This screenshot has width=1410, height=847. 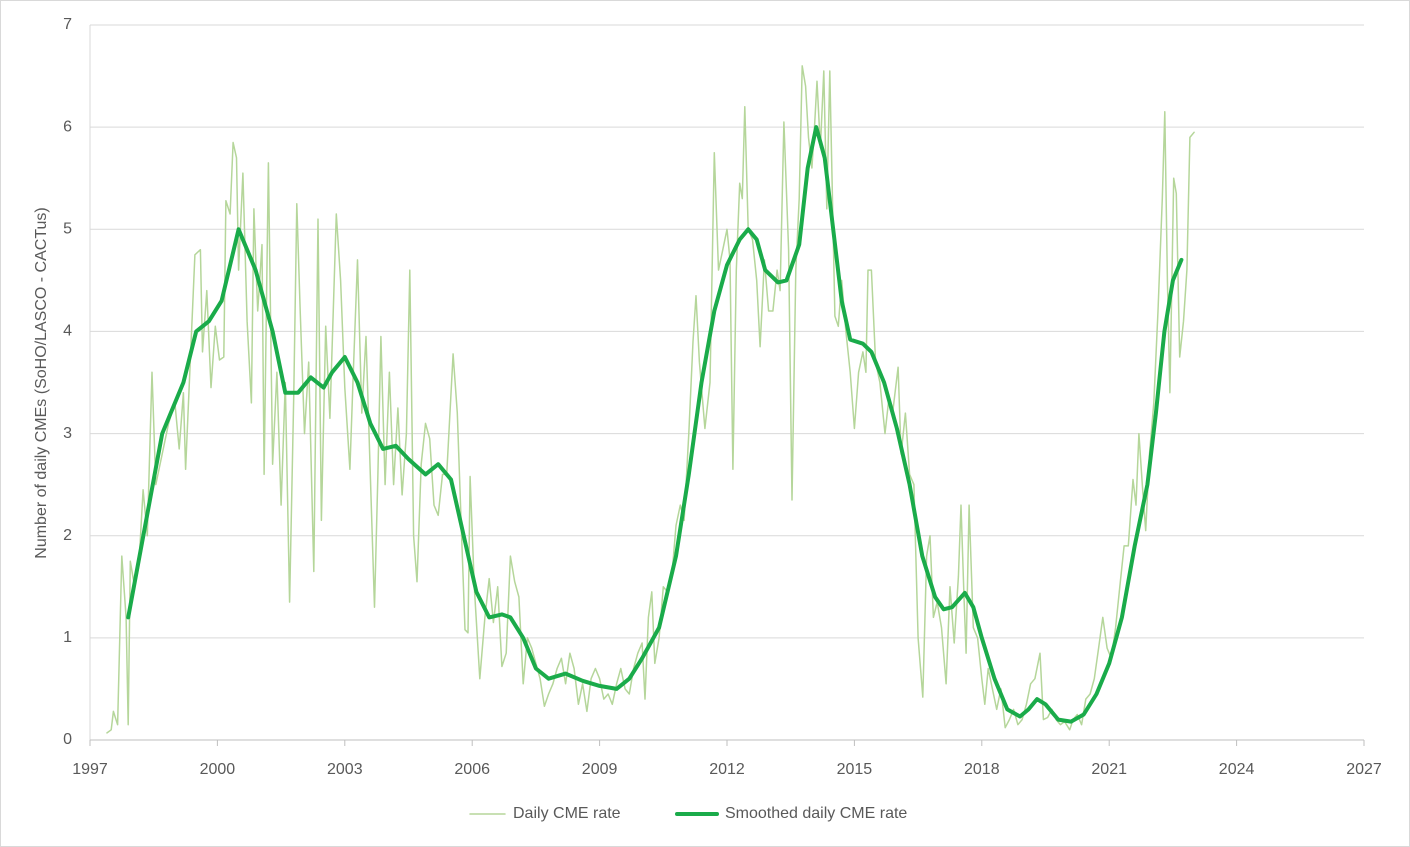 I want to click on legend-label: Daily CME rate, so click(x=567, y=813).